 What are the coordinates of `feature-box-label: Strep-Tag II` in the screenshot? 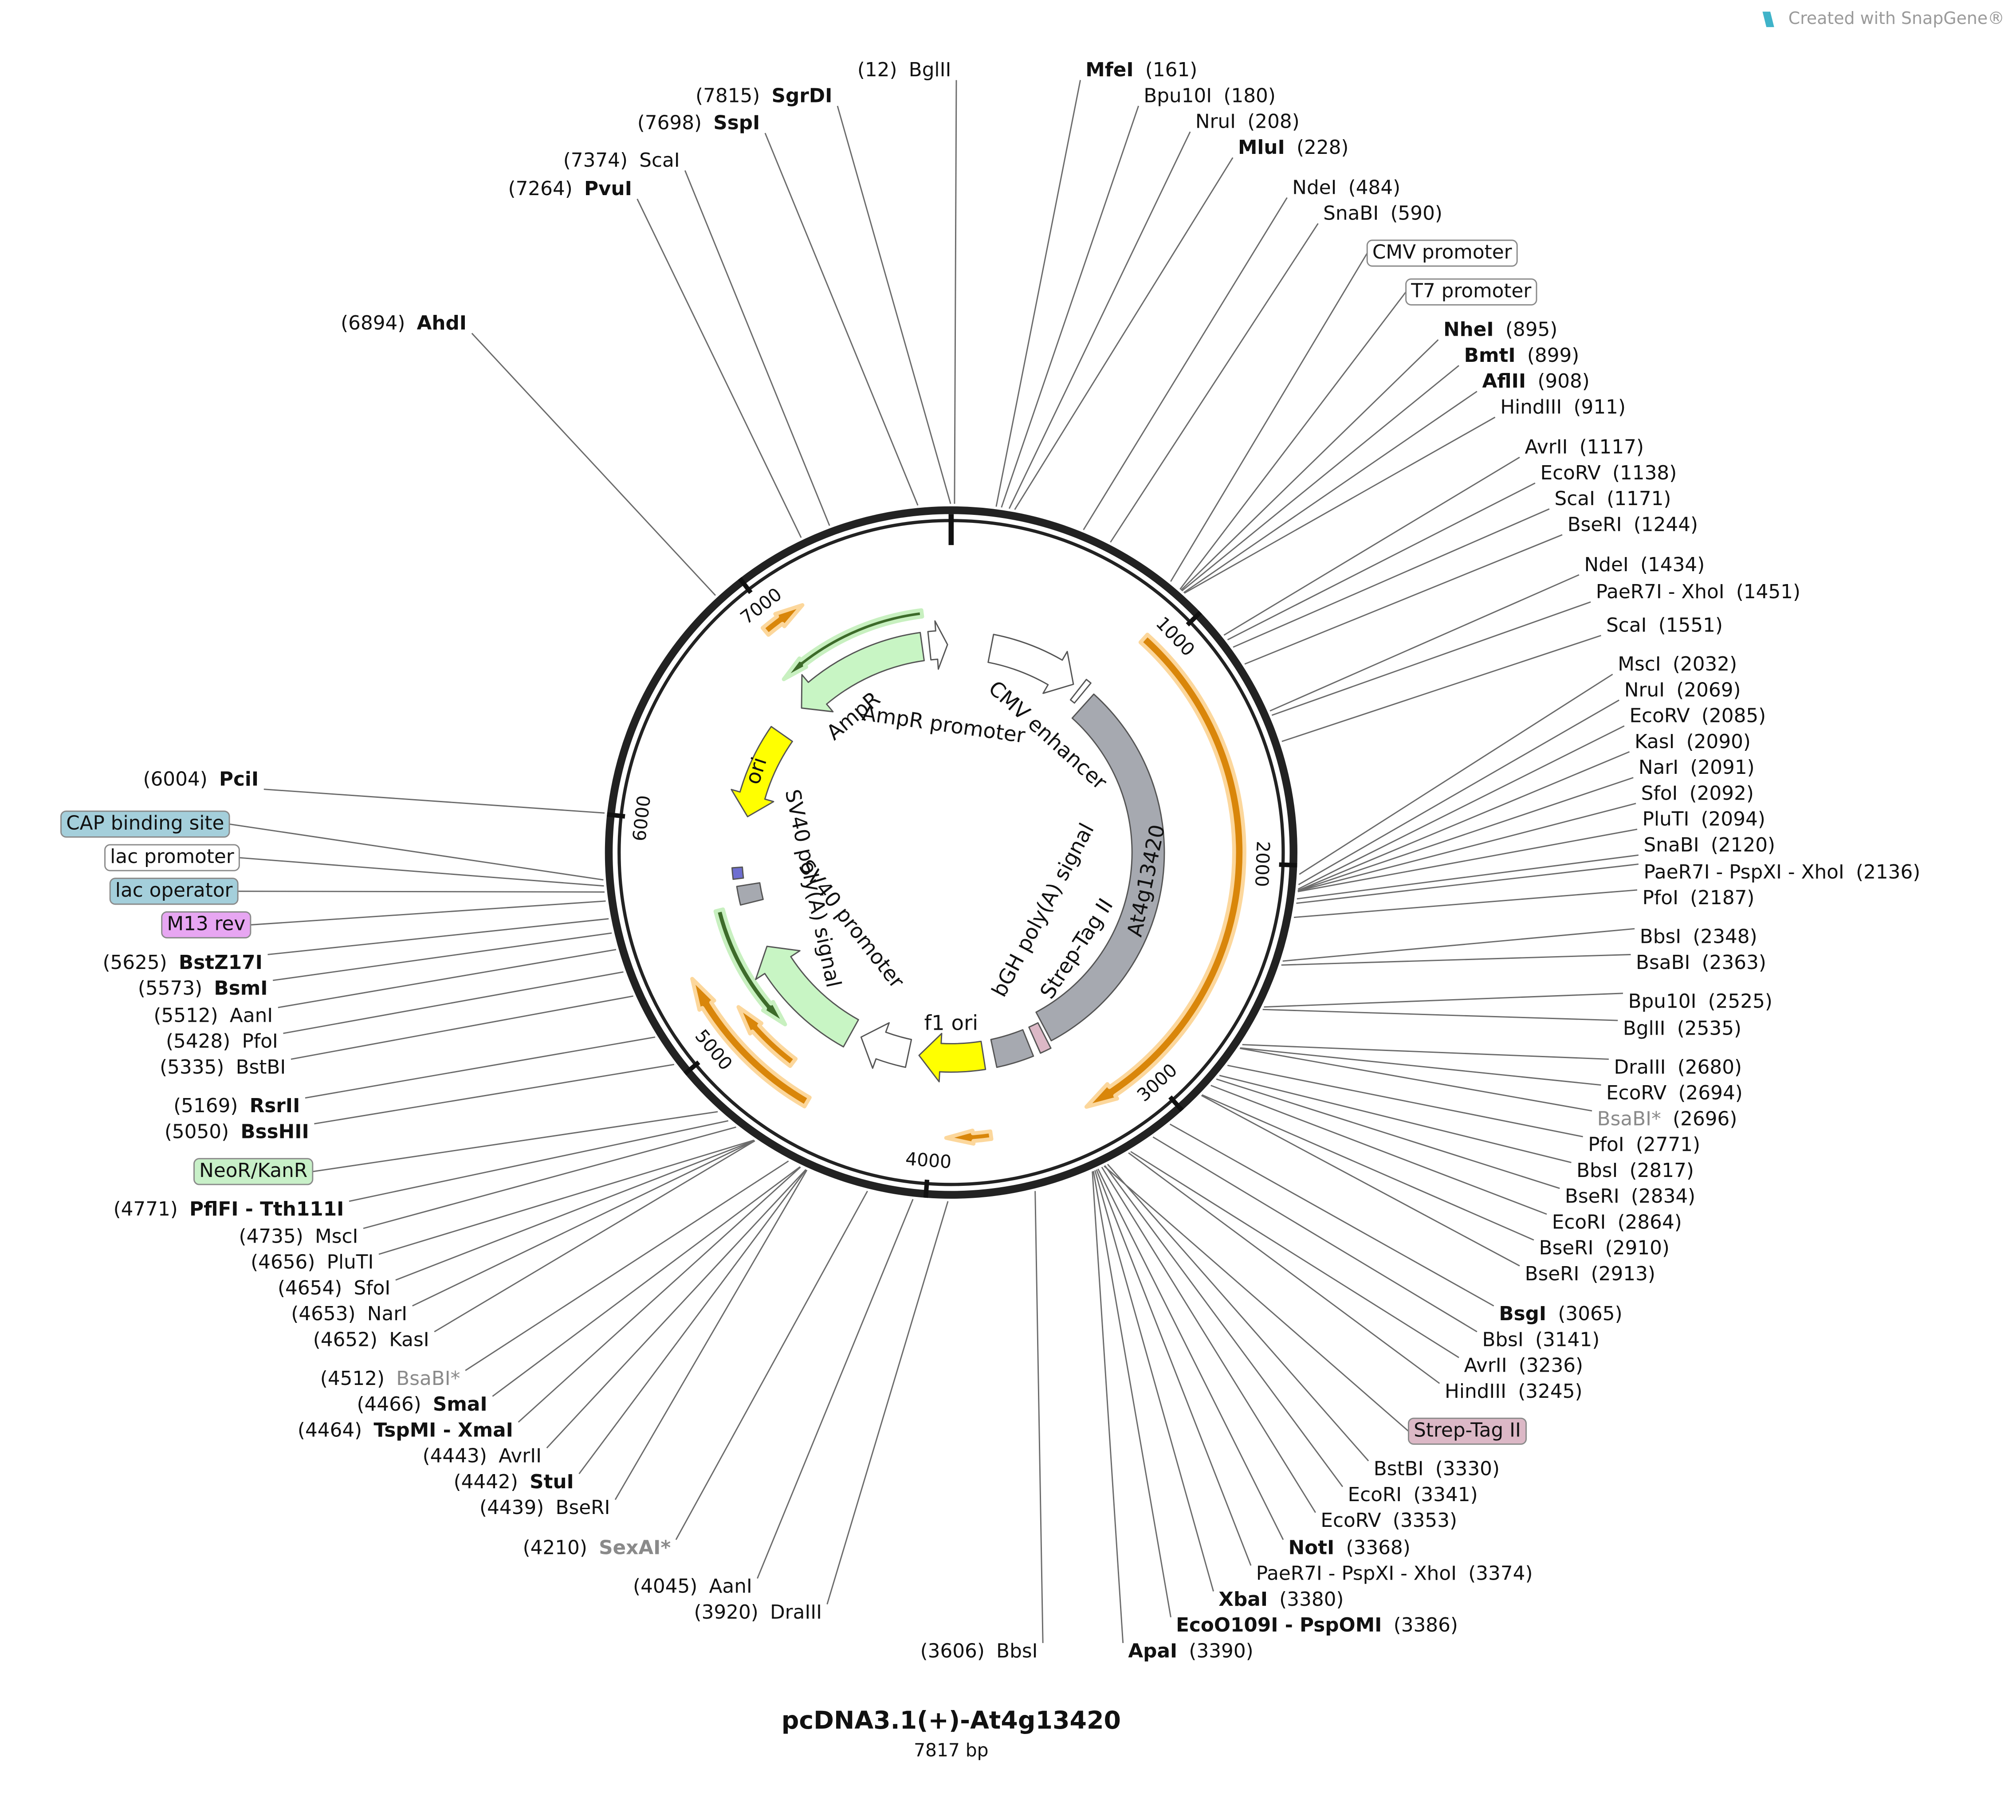 It's located at (1467, 1430).